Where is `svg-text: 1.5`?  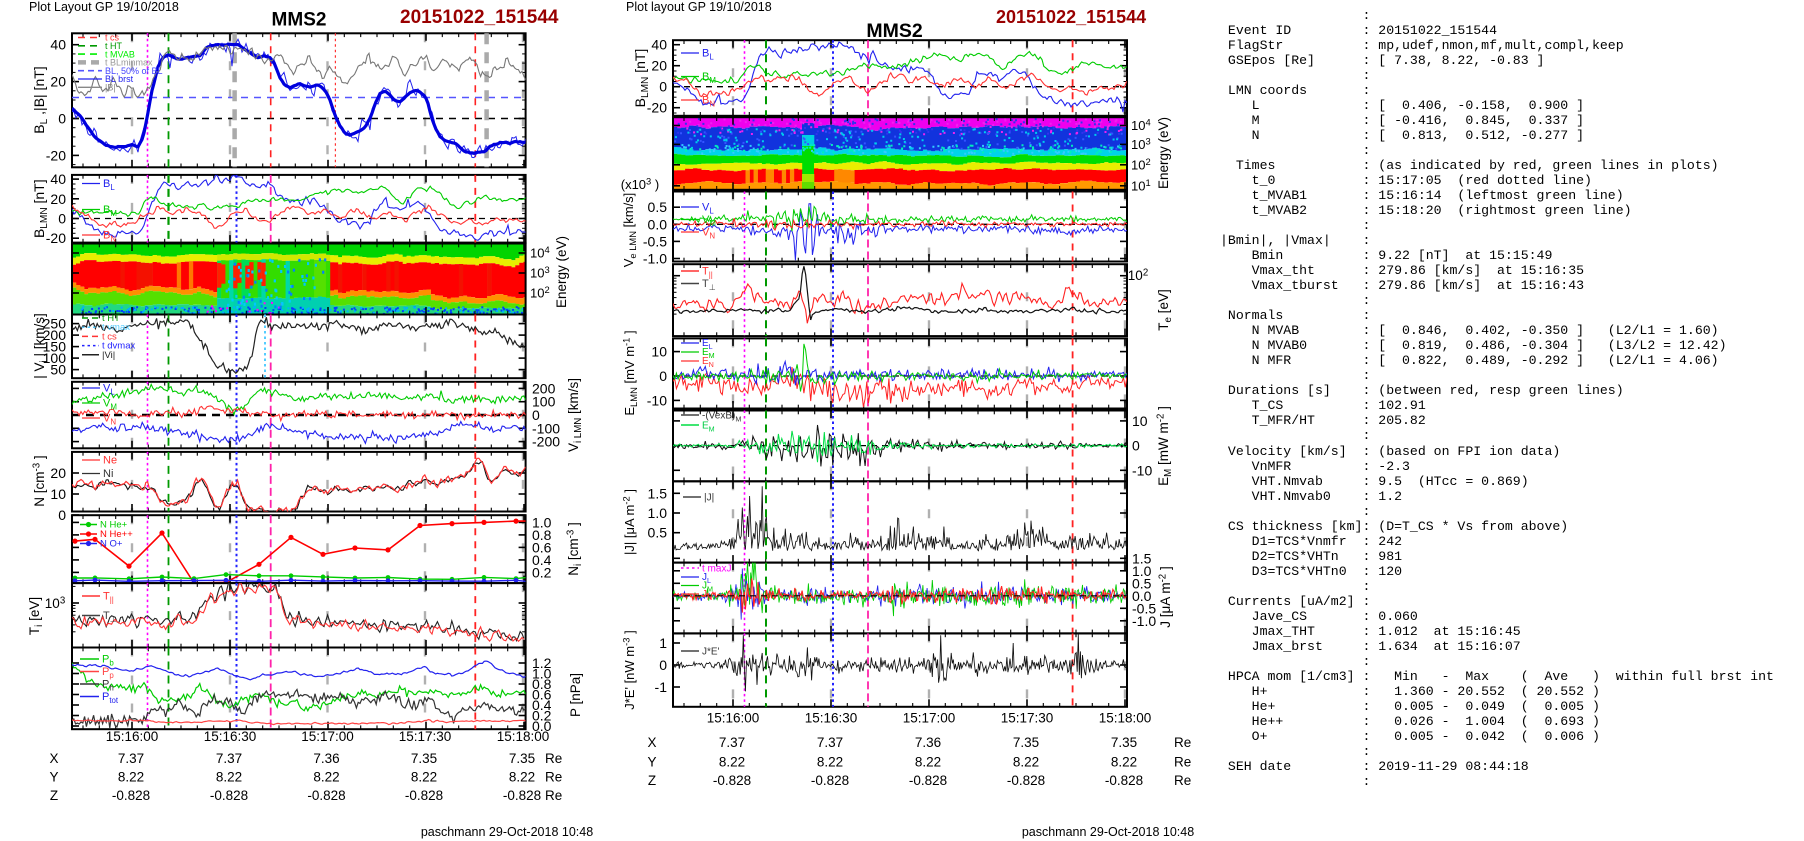
svg-text: 1.5 is located at coordinates (658, 493).